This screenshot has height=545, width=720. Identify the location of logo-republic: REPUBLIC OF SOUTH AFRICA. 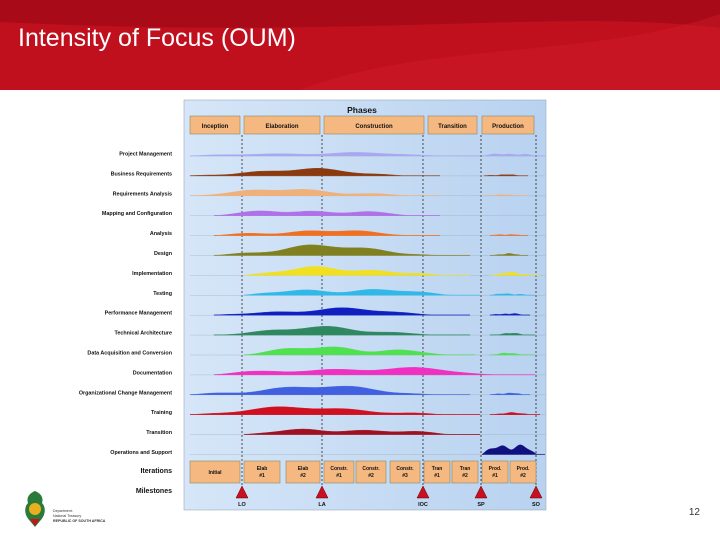
(79, 521).